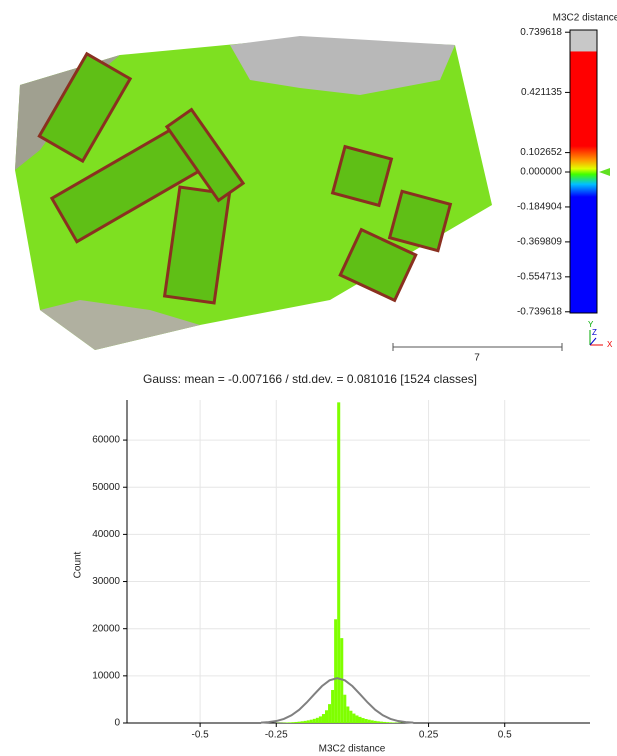 This screenshot has width=617, height=756. I want to click on x-tick-label: 0.5, so click(505, 735).